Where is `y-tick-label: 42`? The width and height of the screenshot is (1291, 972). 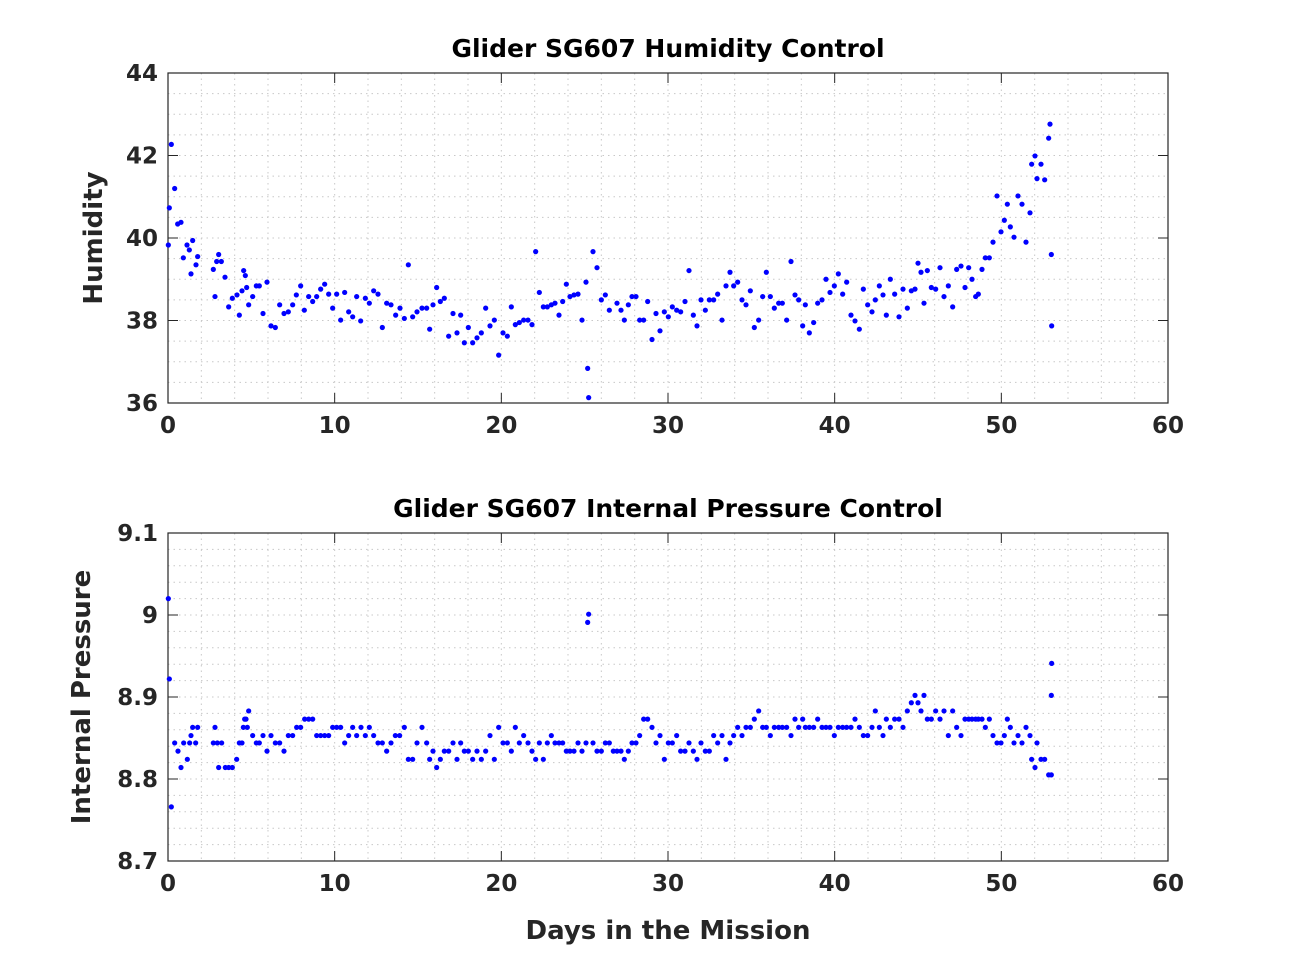
y-tick-label: 42 is located at coordinates (142, 157).